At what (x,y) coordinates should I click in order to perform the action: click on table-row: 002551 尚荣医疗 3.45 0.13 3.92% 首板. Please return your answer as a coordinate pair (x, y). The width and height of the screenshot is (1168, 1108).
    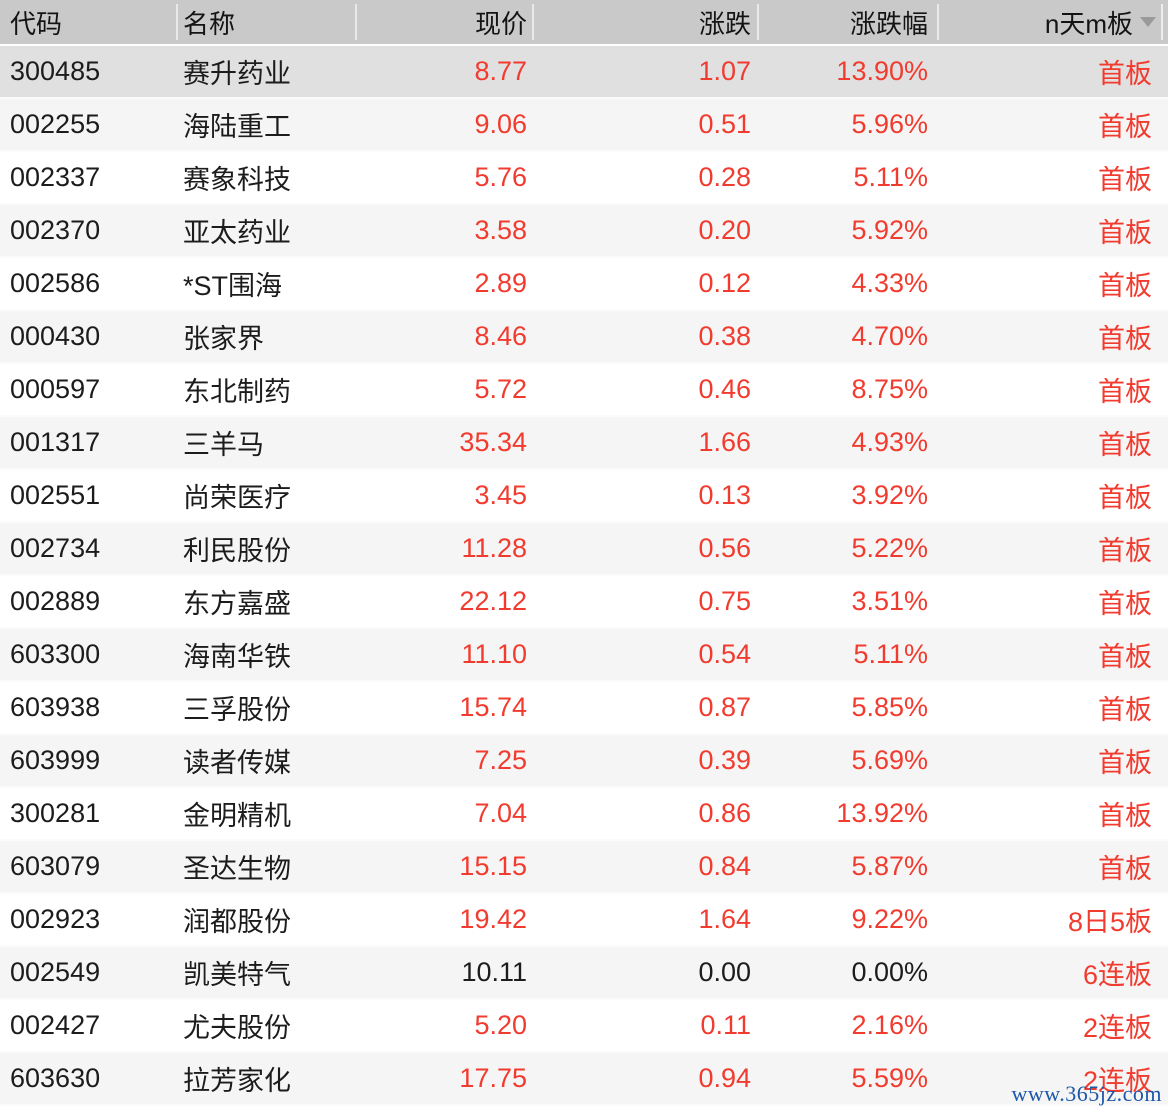
    Looking at the image, I should click on (584, 496).